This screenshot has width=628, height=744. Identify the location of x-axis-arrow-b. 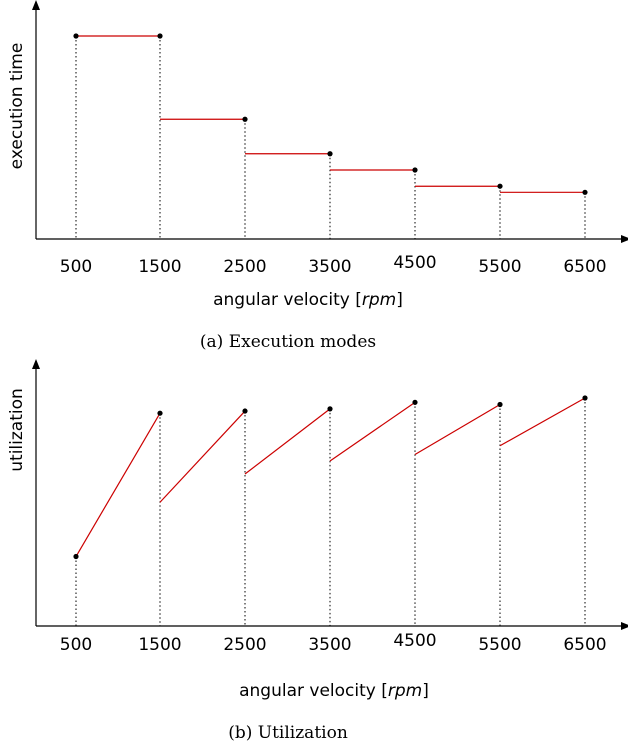
(624, 626).